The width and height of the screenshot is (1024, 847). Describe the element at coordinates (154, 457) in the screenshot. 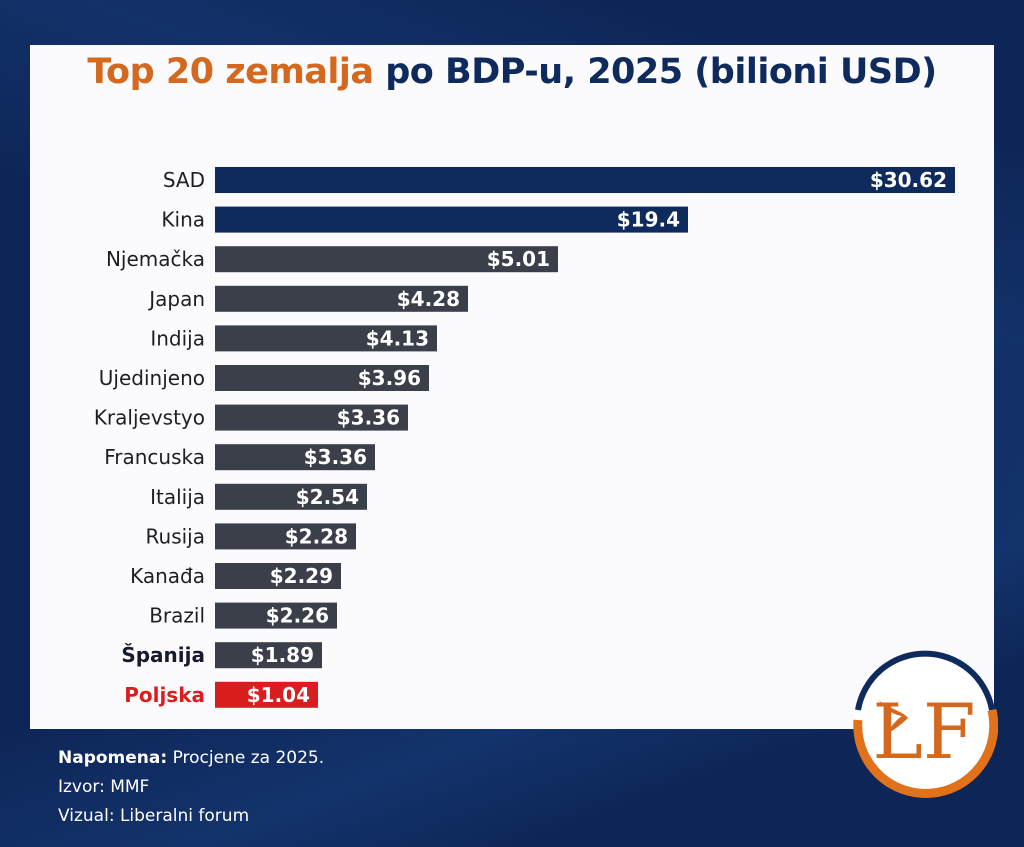

I see `category-label: Francuska` at that location.